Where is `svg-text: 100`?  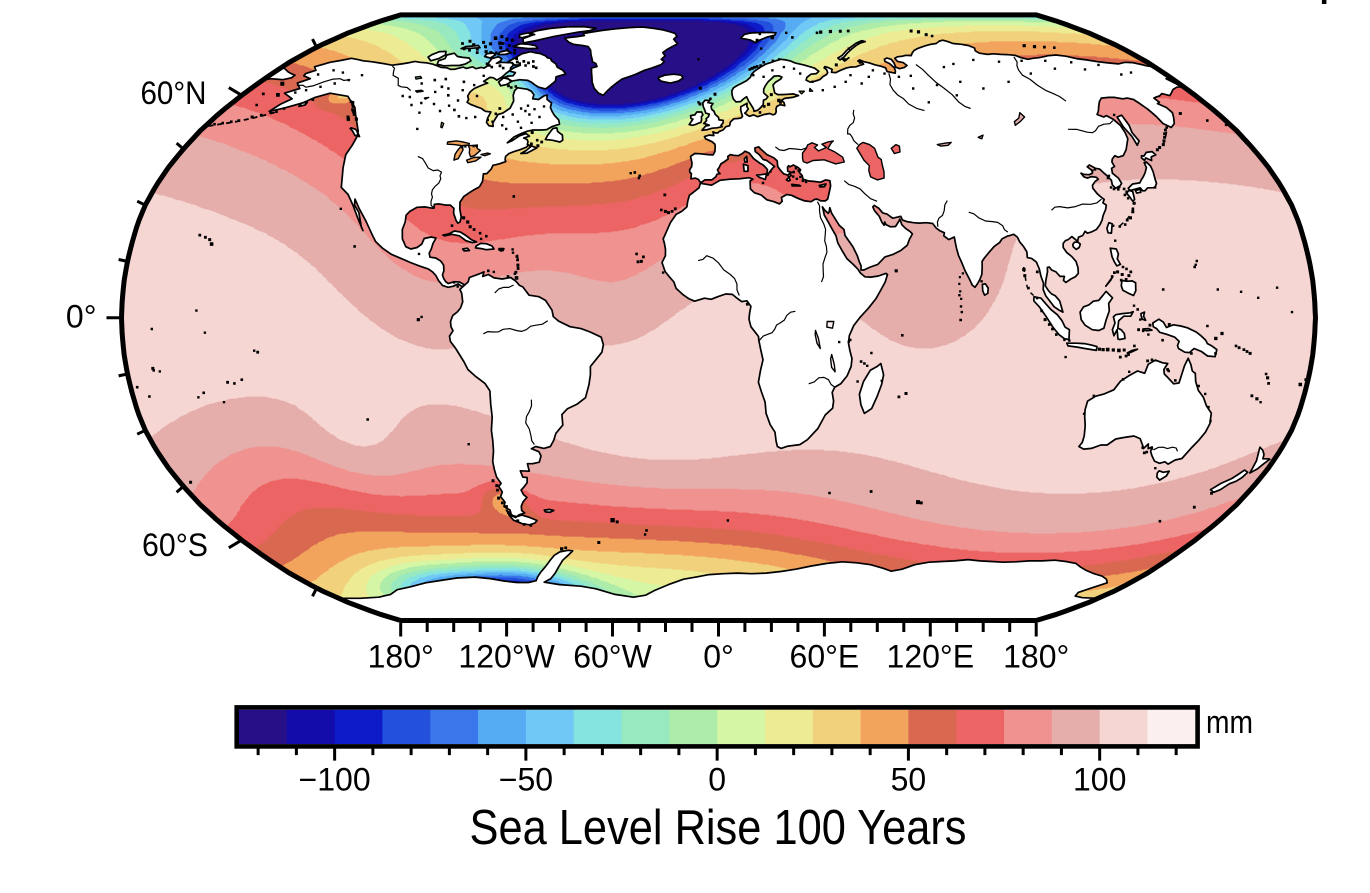 svg-text: 100 is located at coordinates (1099, 780).